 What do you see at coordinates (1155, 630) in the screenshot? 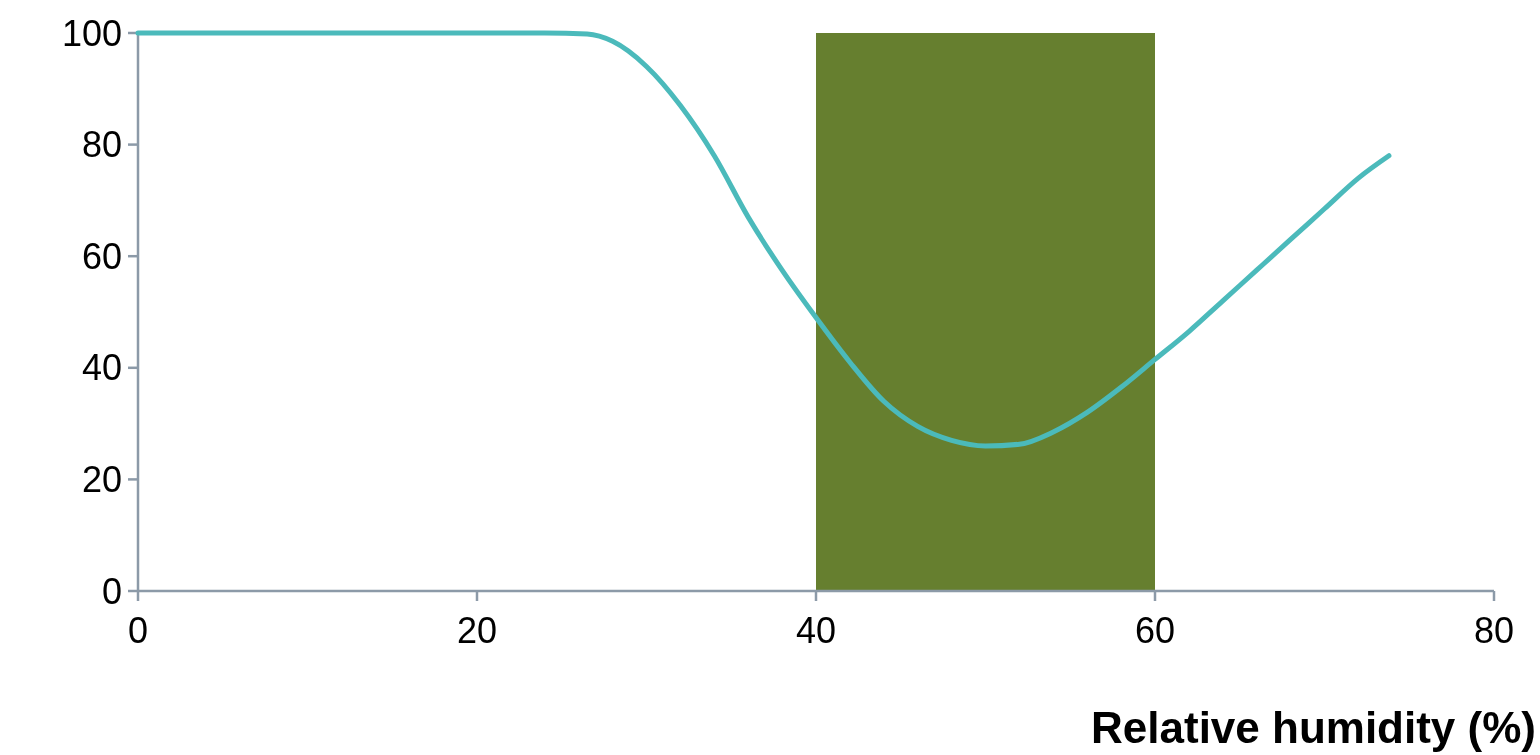
I see `x-tick-label: 60` at bounding box center [1155, 630].